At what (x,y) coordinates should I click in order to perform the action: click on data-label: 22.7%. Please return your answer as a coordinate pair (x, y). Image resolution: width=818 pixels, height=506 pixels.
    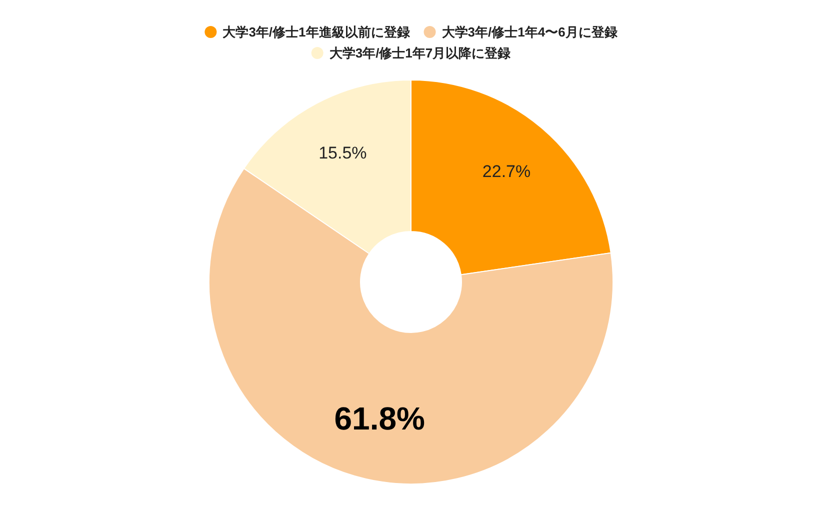
    Looking at the image, I should click on (506, 172).